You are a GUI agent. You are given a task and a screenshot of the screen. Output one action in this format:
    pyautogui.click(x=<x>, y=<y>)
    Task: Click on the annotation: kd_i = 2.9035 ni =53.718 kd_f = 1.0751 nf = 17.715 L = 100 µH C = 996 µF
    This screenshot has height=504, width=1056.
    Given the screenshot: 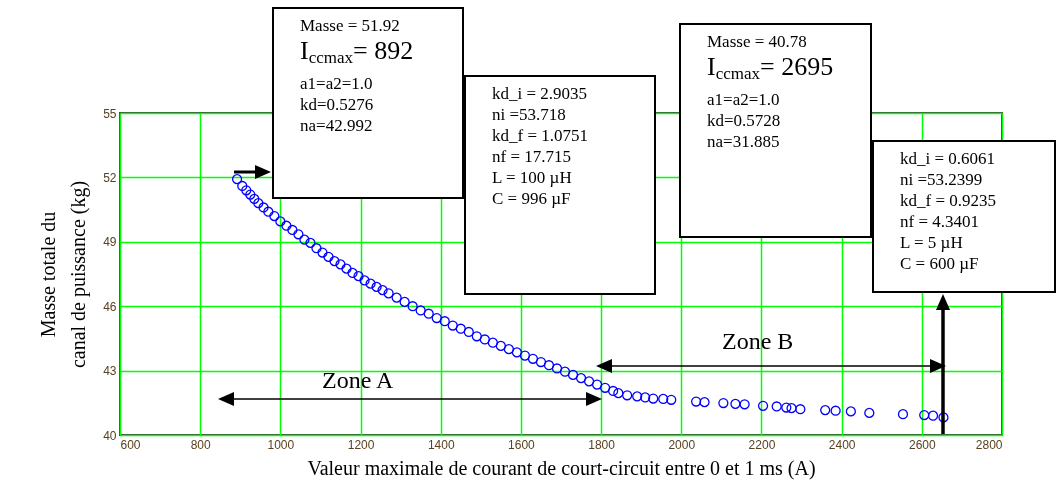 What is the action you would take?
    pyautogui.click(x=540, y=146)
    